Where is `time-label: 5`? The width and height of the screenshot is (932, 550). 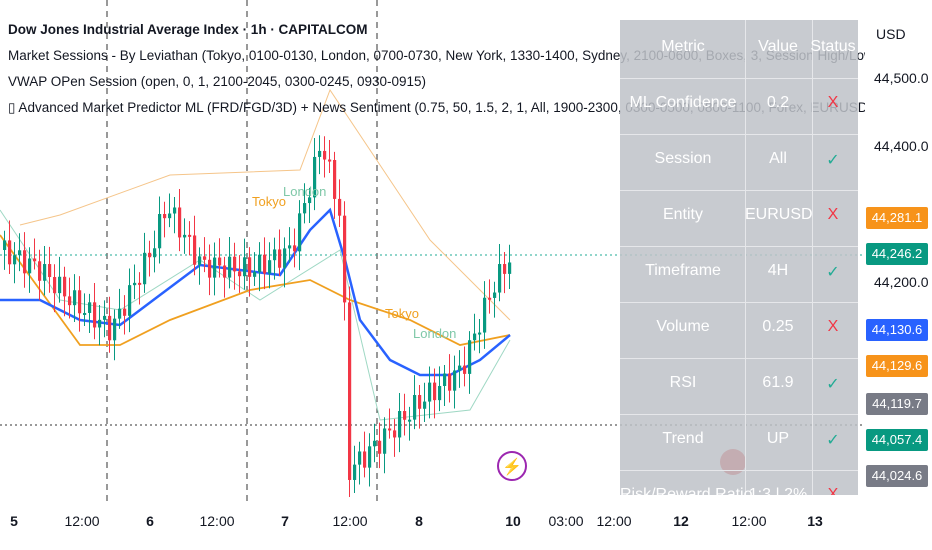
time-label: 5 is located at coordinates (14, 521).